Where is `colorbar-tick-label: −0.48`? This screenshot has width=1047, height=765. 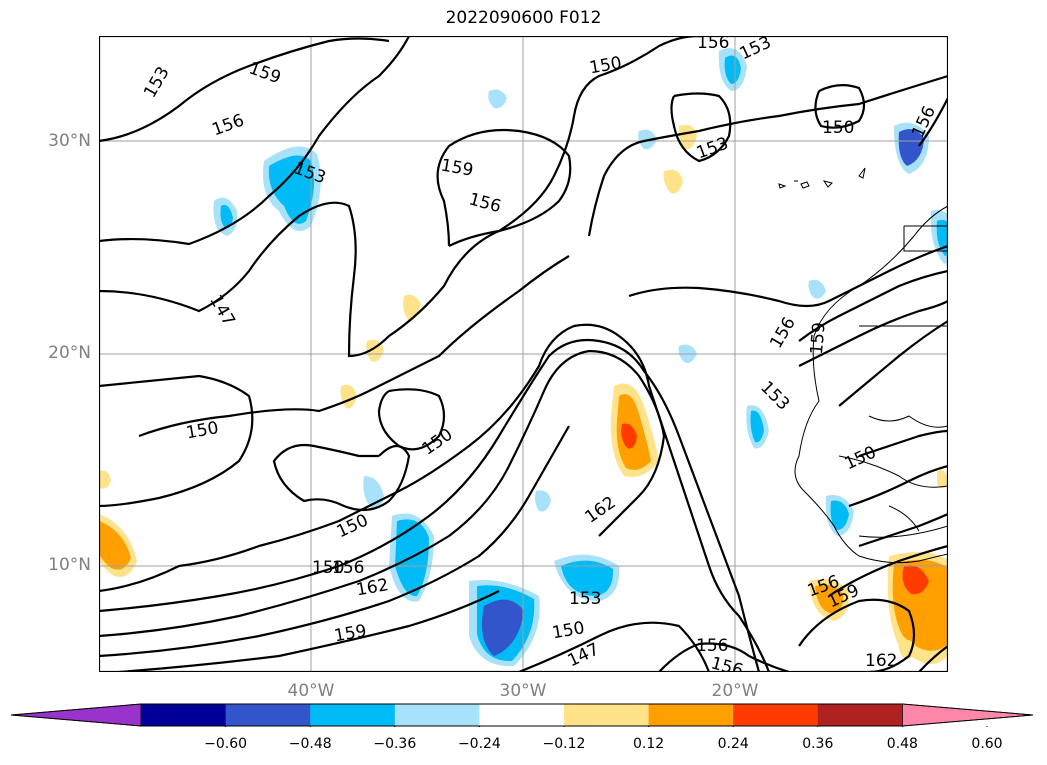
colorbar-tick-label: −0.48 is located at coordinates (310, 744).